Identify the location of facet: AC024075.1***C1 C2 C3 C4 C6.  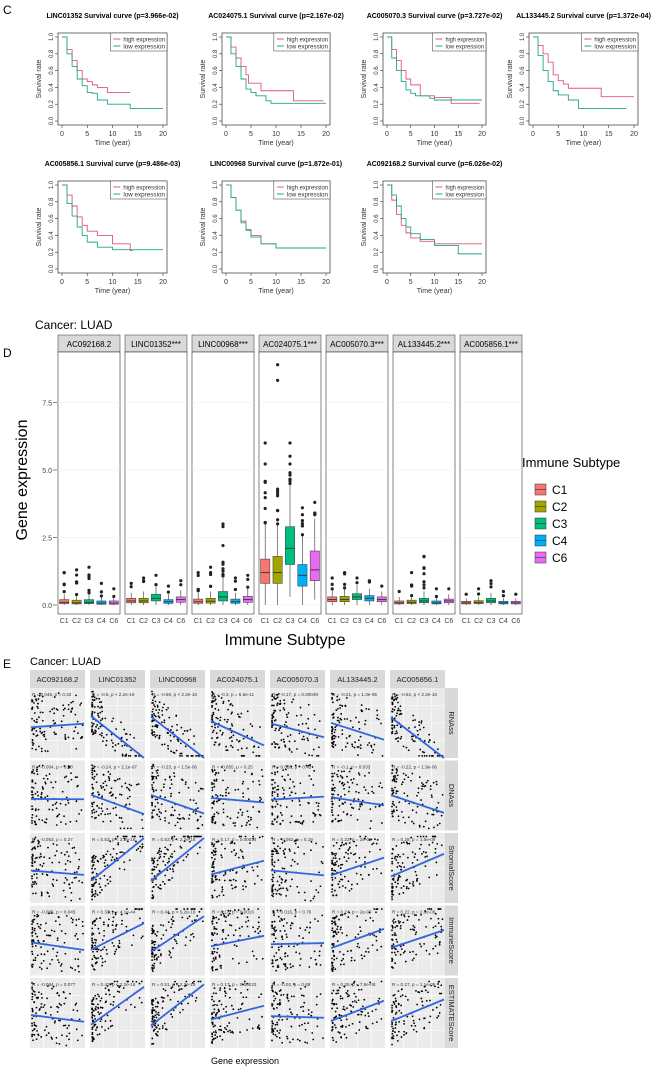
(290, 479).